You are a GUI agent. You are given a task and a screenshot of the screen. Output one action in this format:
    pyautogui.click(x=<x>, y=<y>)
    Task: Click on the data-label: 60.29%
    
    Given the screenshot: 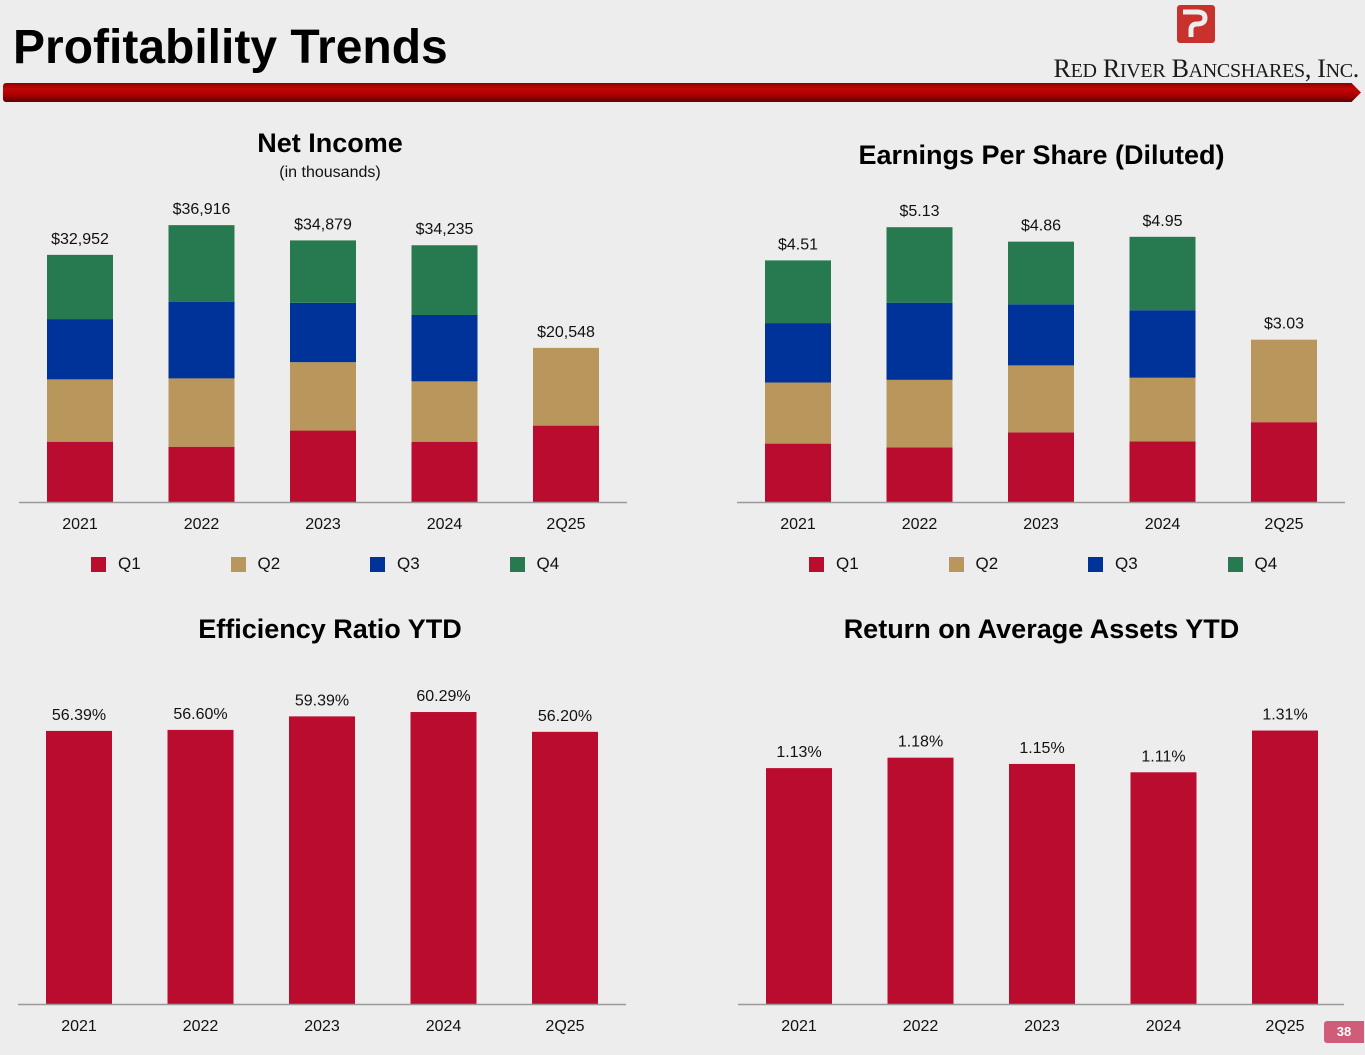 What is the action you would take?
    pyautogui.click(x=443, y=696)
    